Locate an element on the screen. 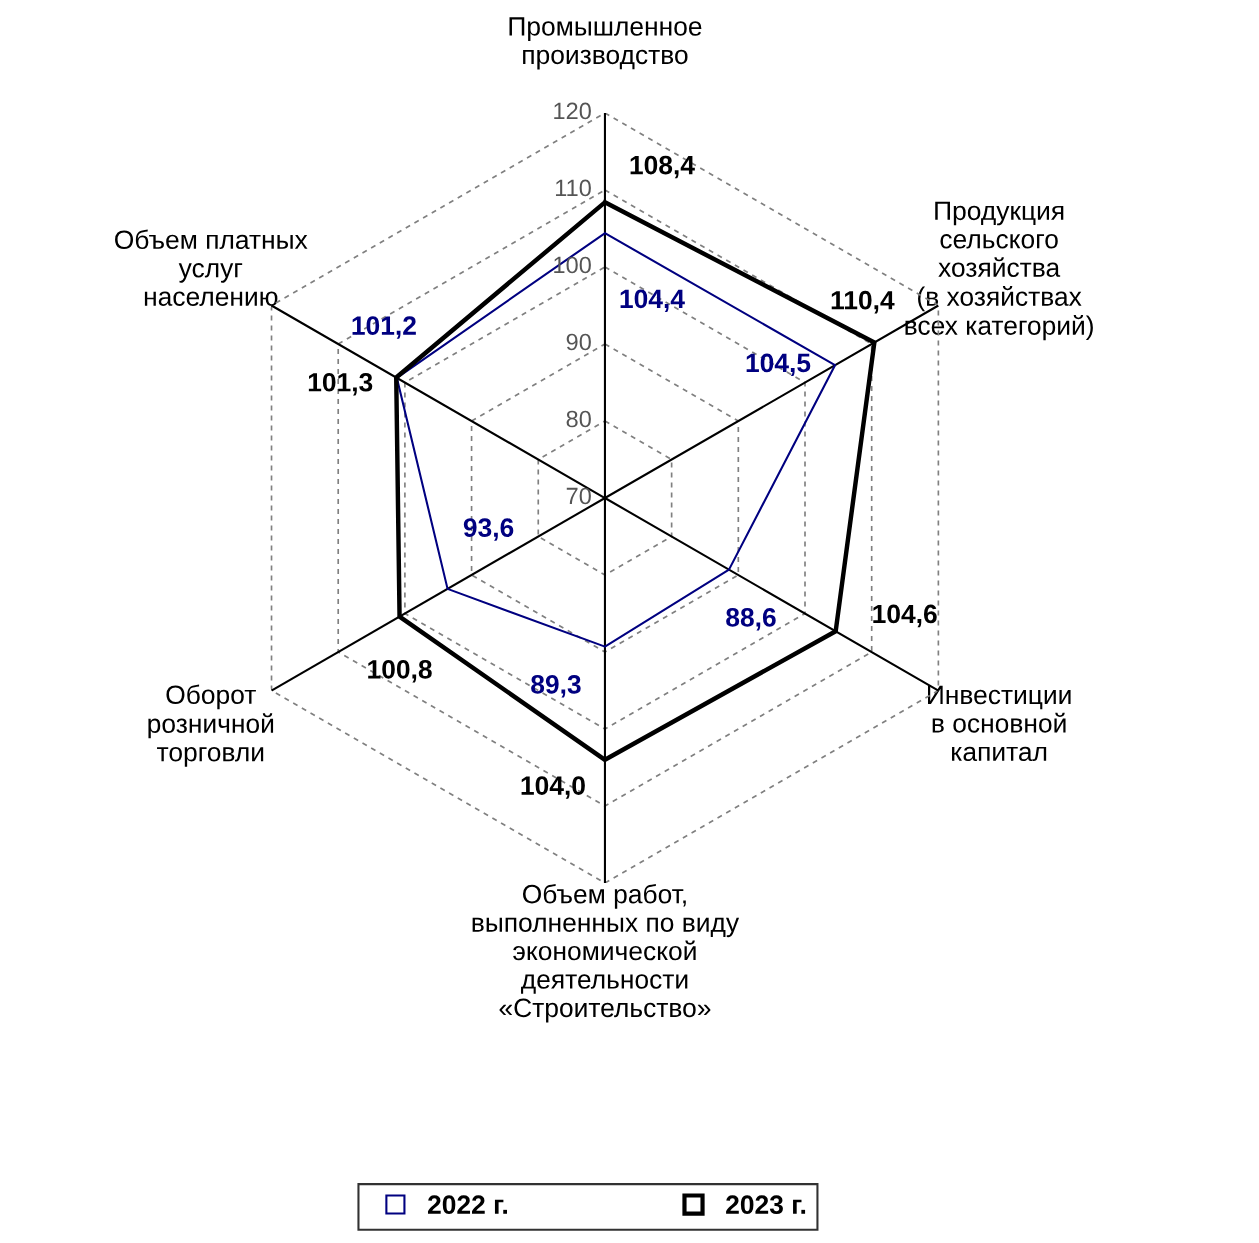  spoke-label: Объем работ, выполненных по виду экономической деятельности «Строительство» is located at coordinates (606, 953).